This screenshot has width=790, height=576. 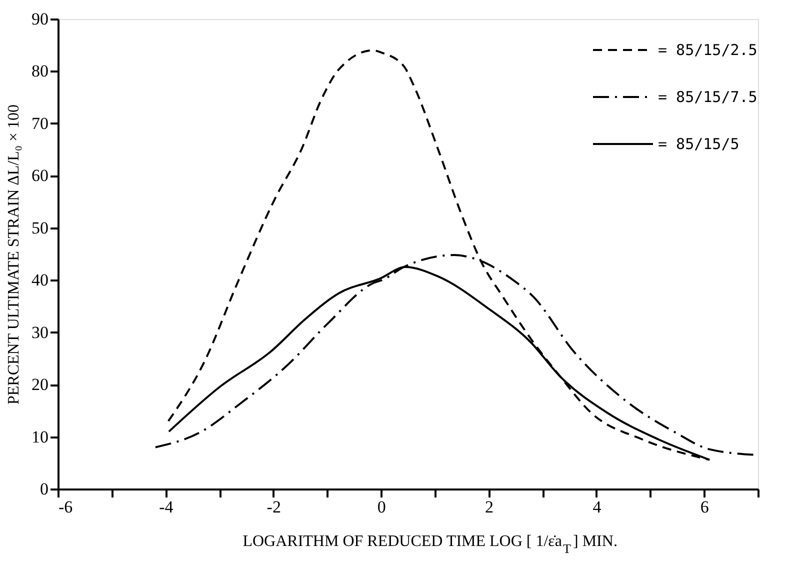 What do you see at coordinates (44, 489) in the screenshot?
I see `y-tick-label: 0` at bounding box center [44, 489].